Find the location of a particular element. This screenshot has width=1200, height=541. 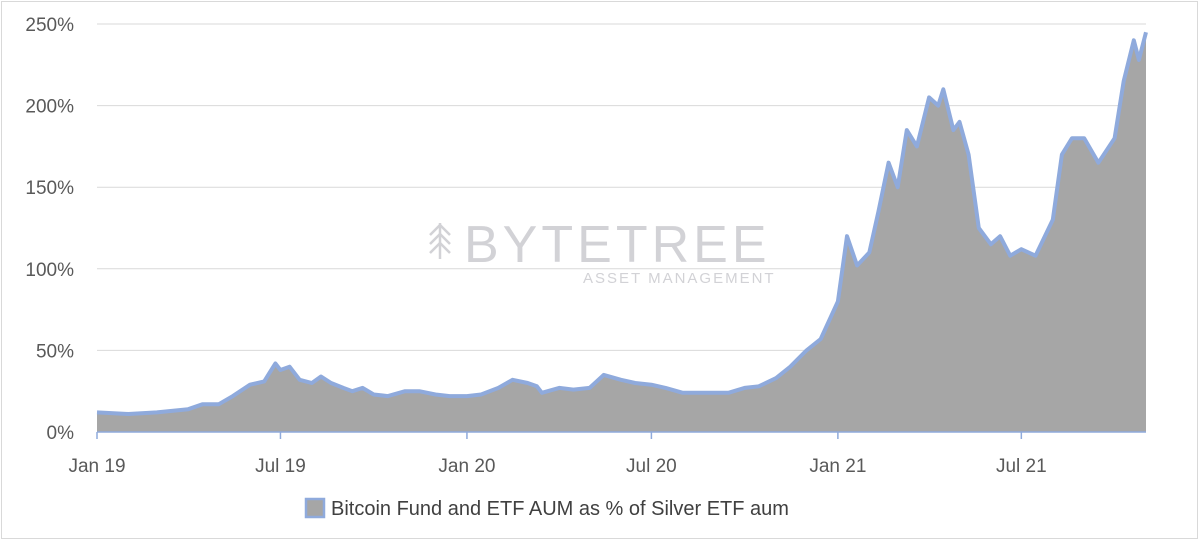

y-tick-label: 150% is located at coordinates (49, 188).